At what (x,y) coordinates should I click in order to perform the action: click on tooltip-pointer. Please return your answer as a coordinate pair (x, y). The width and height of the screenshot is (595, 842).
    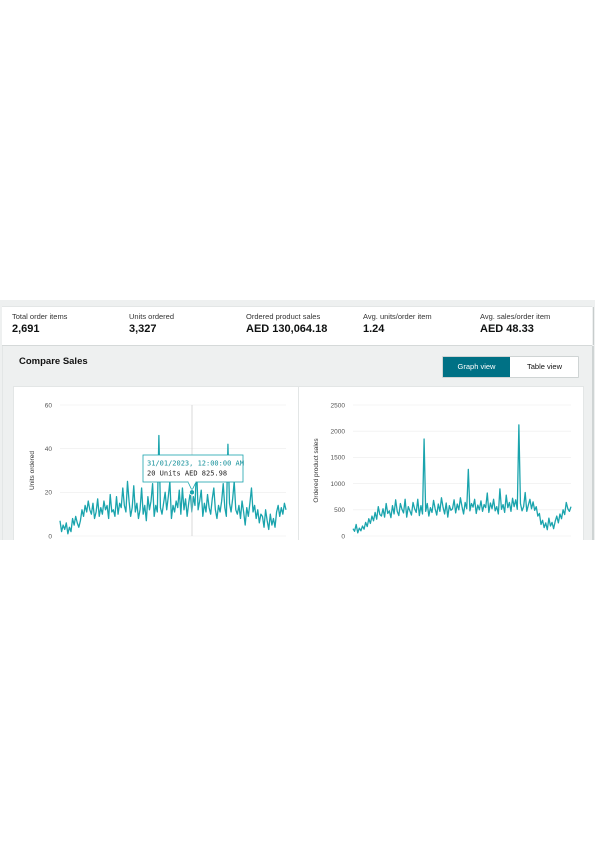
    Looking at the image, I should click on (192, 486).